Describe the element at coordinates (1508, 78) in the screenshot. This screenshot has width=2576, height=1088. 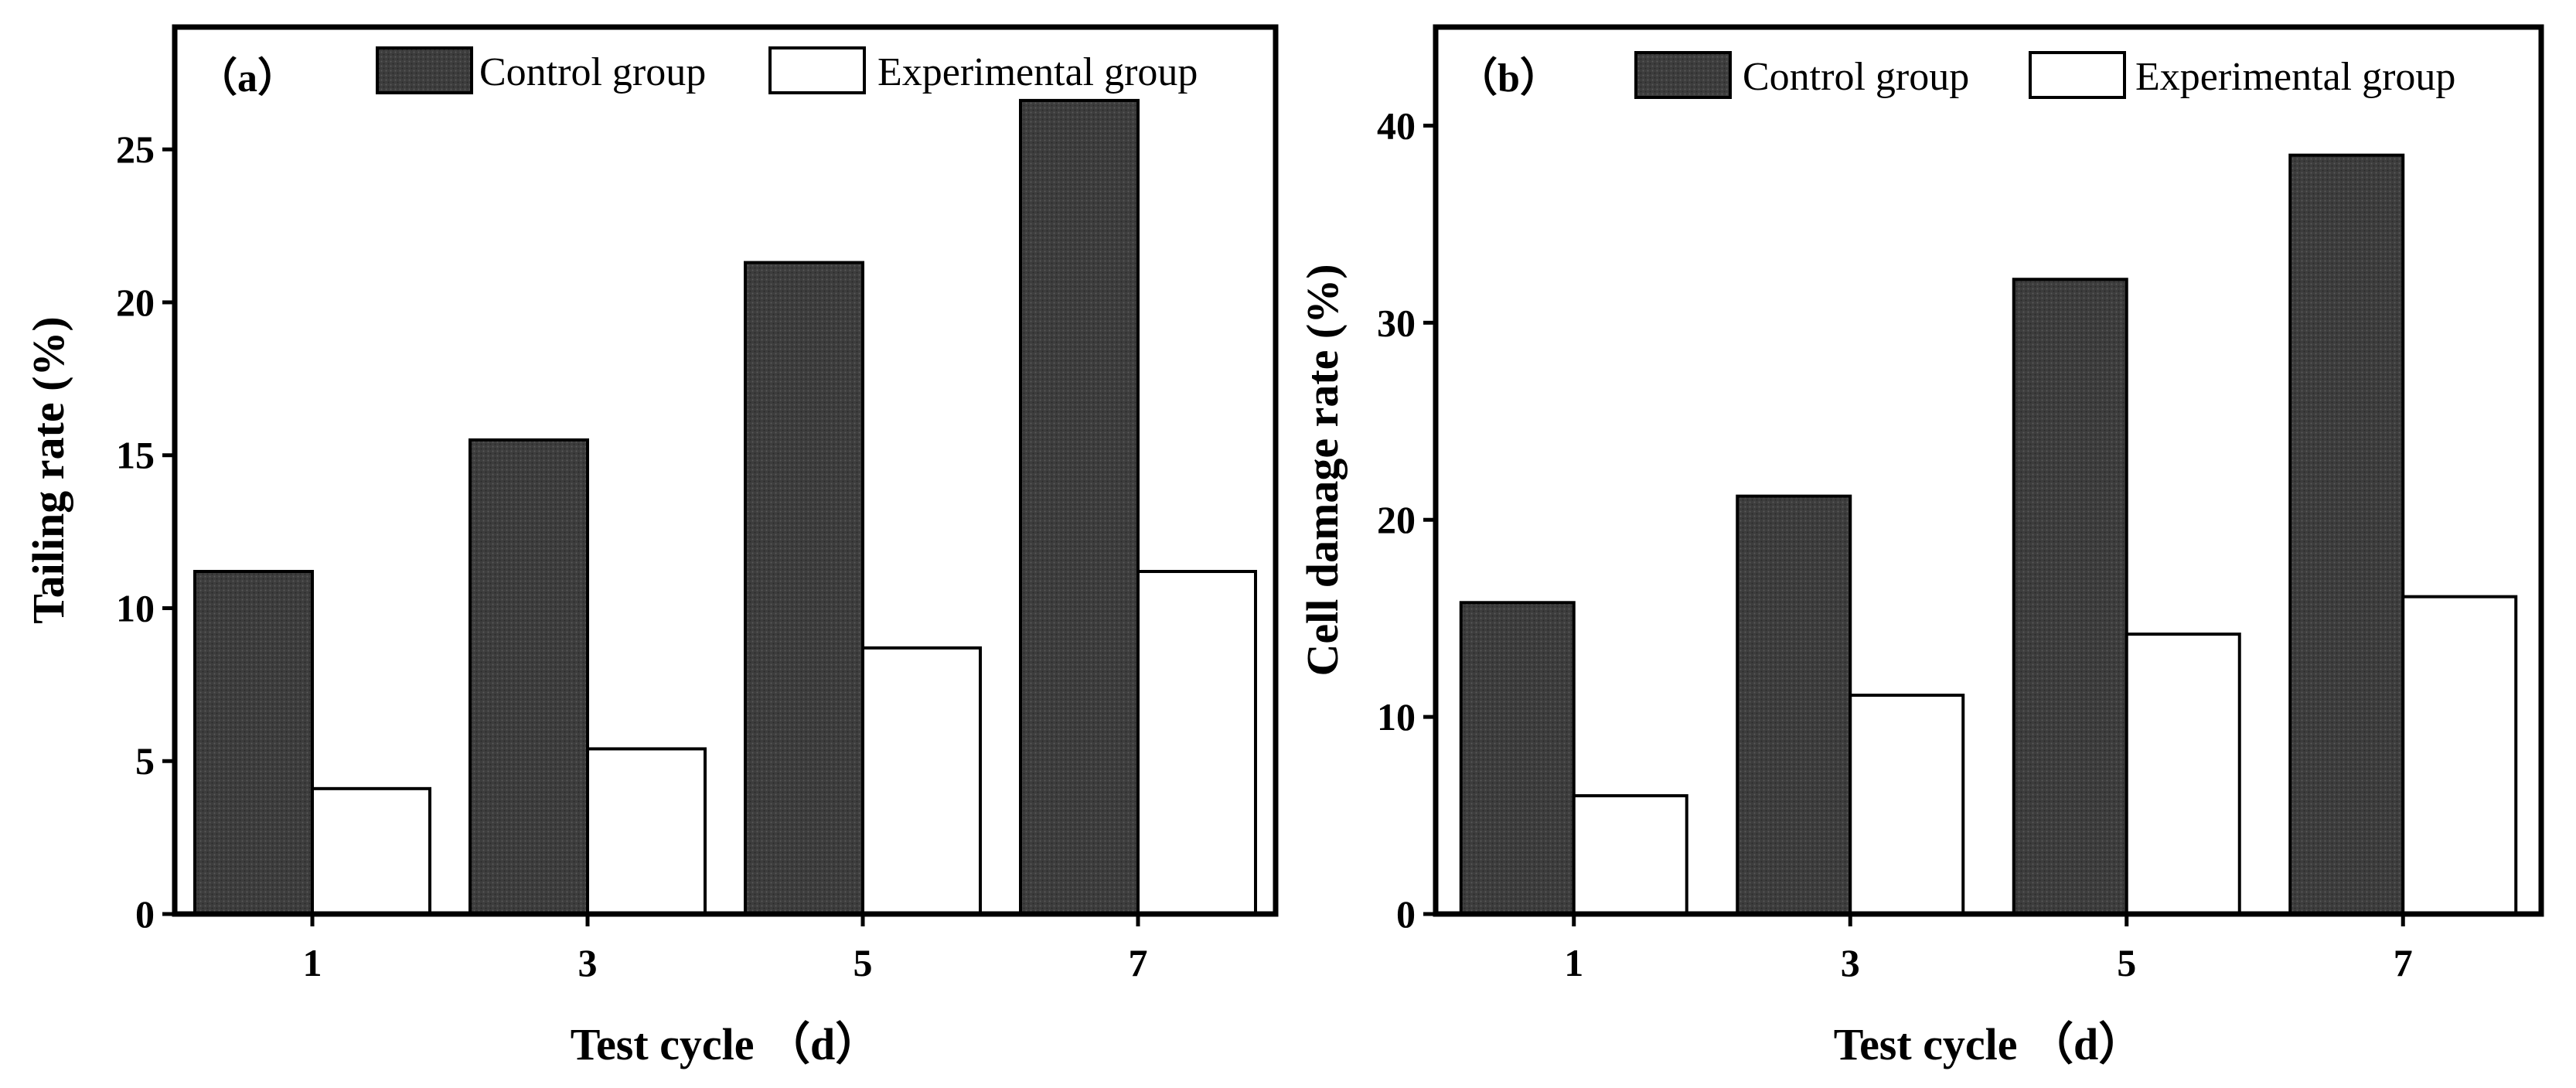
I see `panel-label: （b）` at that location.